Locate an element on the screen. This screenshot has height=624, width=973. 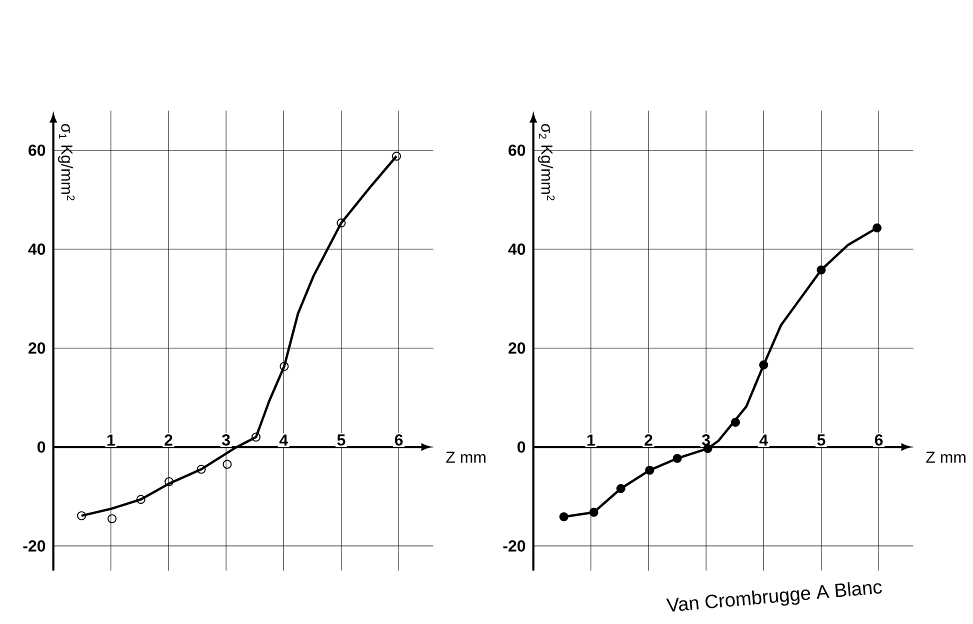
y-axis-title: σ$_{1}$ Kg/mm$^{2}$ is located at coordinates (66, 162).